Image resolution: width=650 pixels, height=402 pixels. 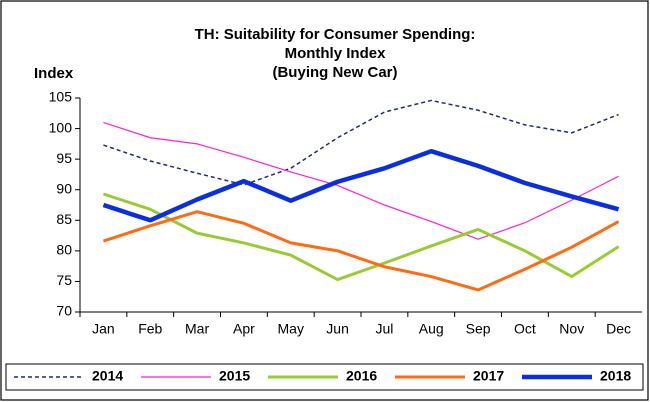 What do you see at coordinates (618, 329) in the screenshot?
I see `x-tick-label: Dec` at bounding box center [618, 329].